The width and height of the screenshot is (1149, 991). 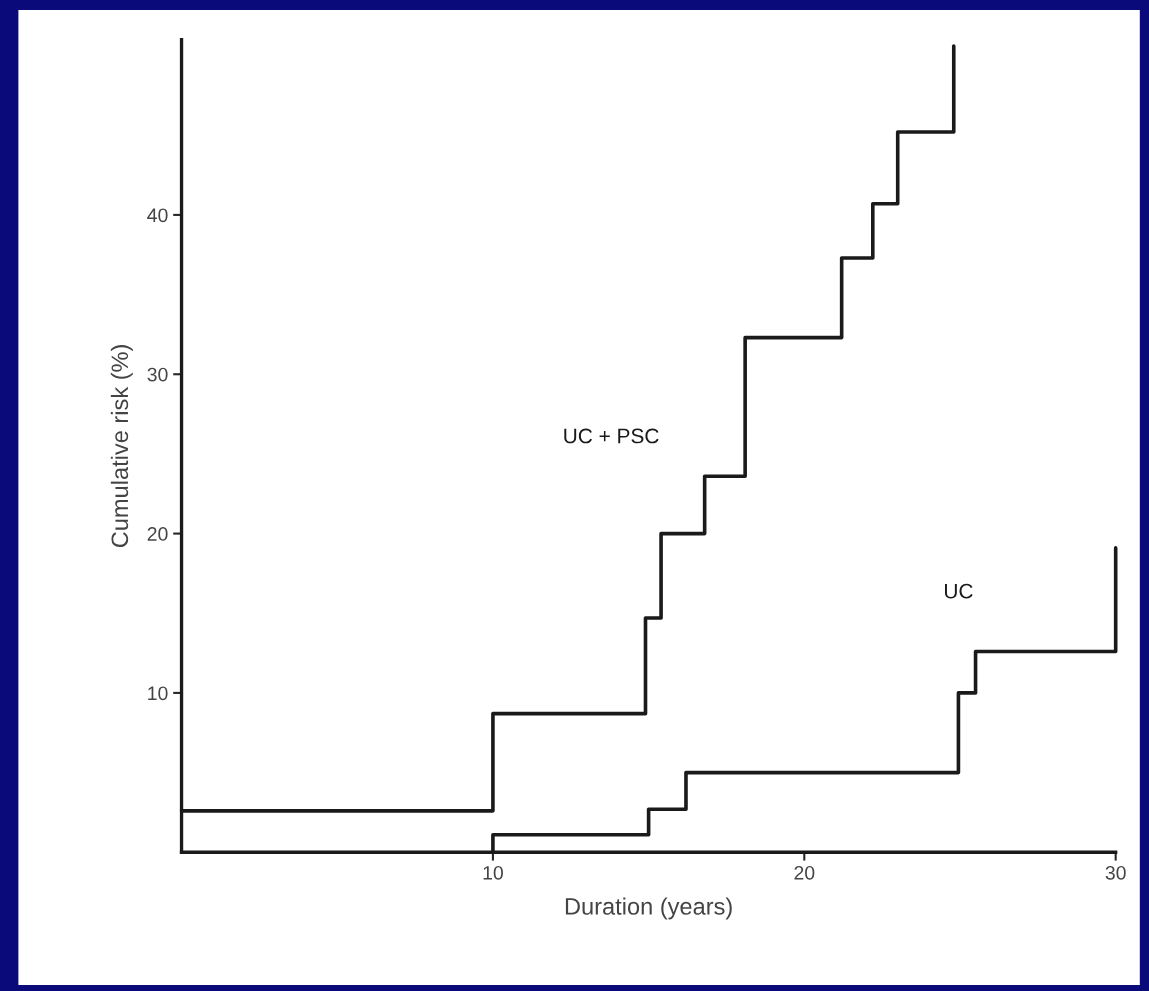 What do you see at coordinates (611, 436) in the screenshot?
I see `text: UC + PSC` at bounding box center [611, 436].